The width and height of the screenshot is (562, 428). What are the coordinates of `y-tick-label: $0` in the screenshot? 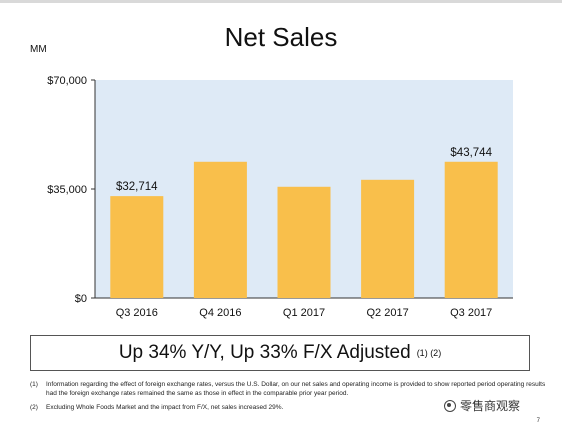 It's located at (81, 299).